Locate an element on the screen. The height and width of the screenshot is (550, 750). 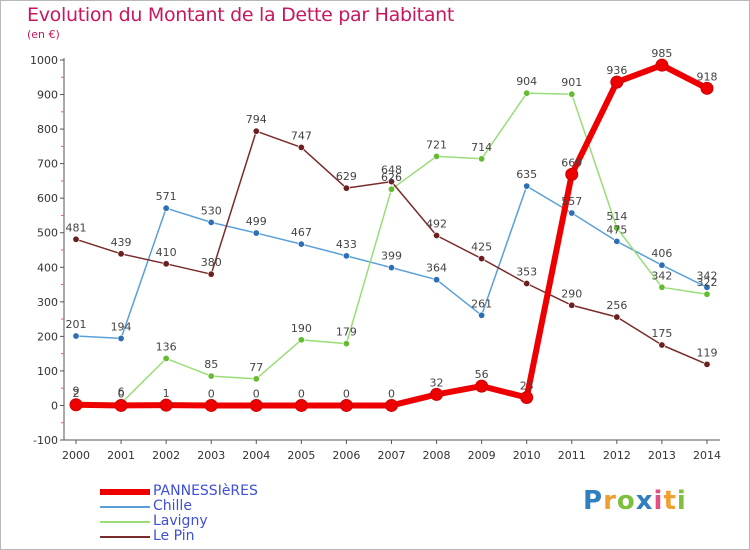
data-label-le-pin: 794 is located at coordinates (256, 119).